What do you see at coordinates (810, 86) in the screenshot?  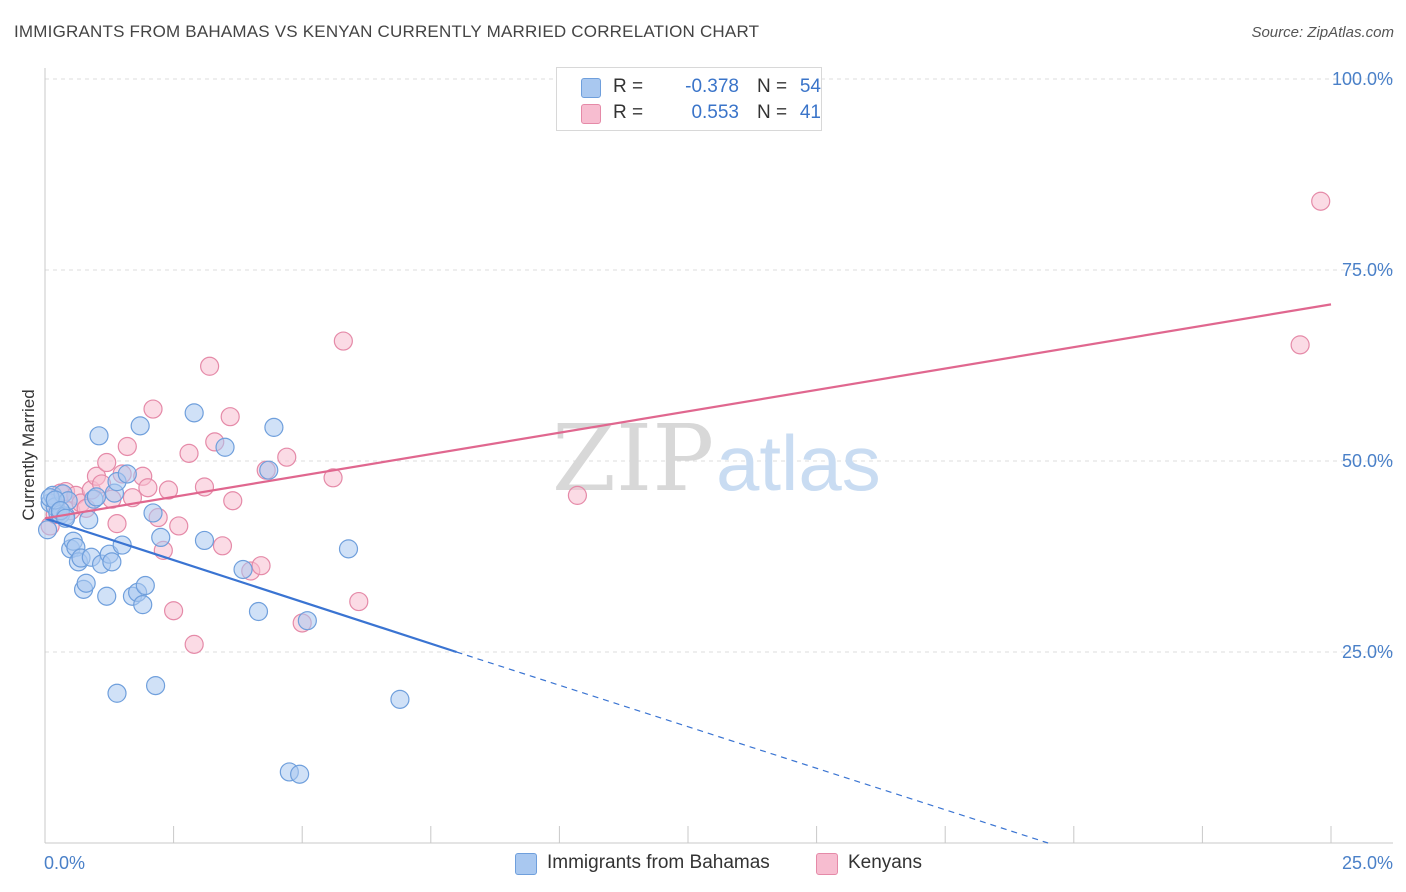 I see `legend-n-value: 54` at bounding box center [810, 86].